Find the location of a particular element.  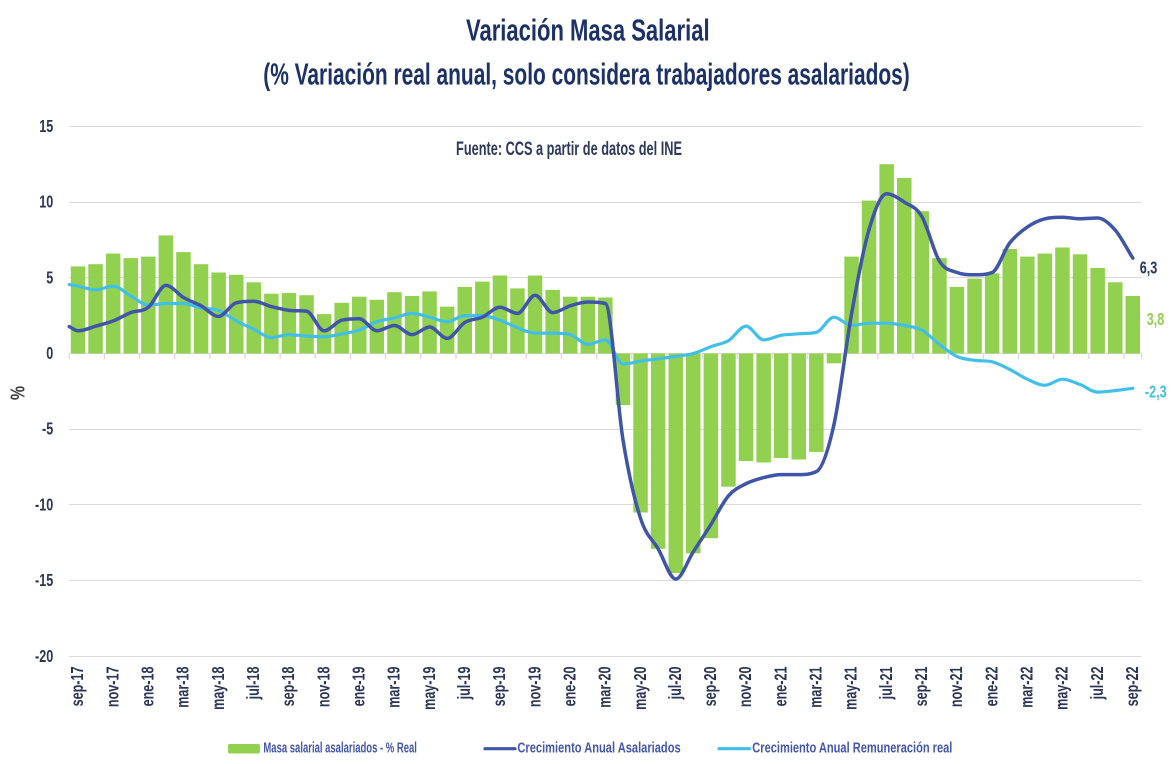

svg-text: jul-21 is located at coordinates (887, 683).